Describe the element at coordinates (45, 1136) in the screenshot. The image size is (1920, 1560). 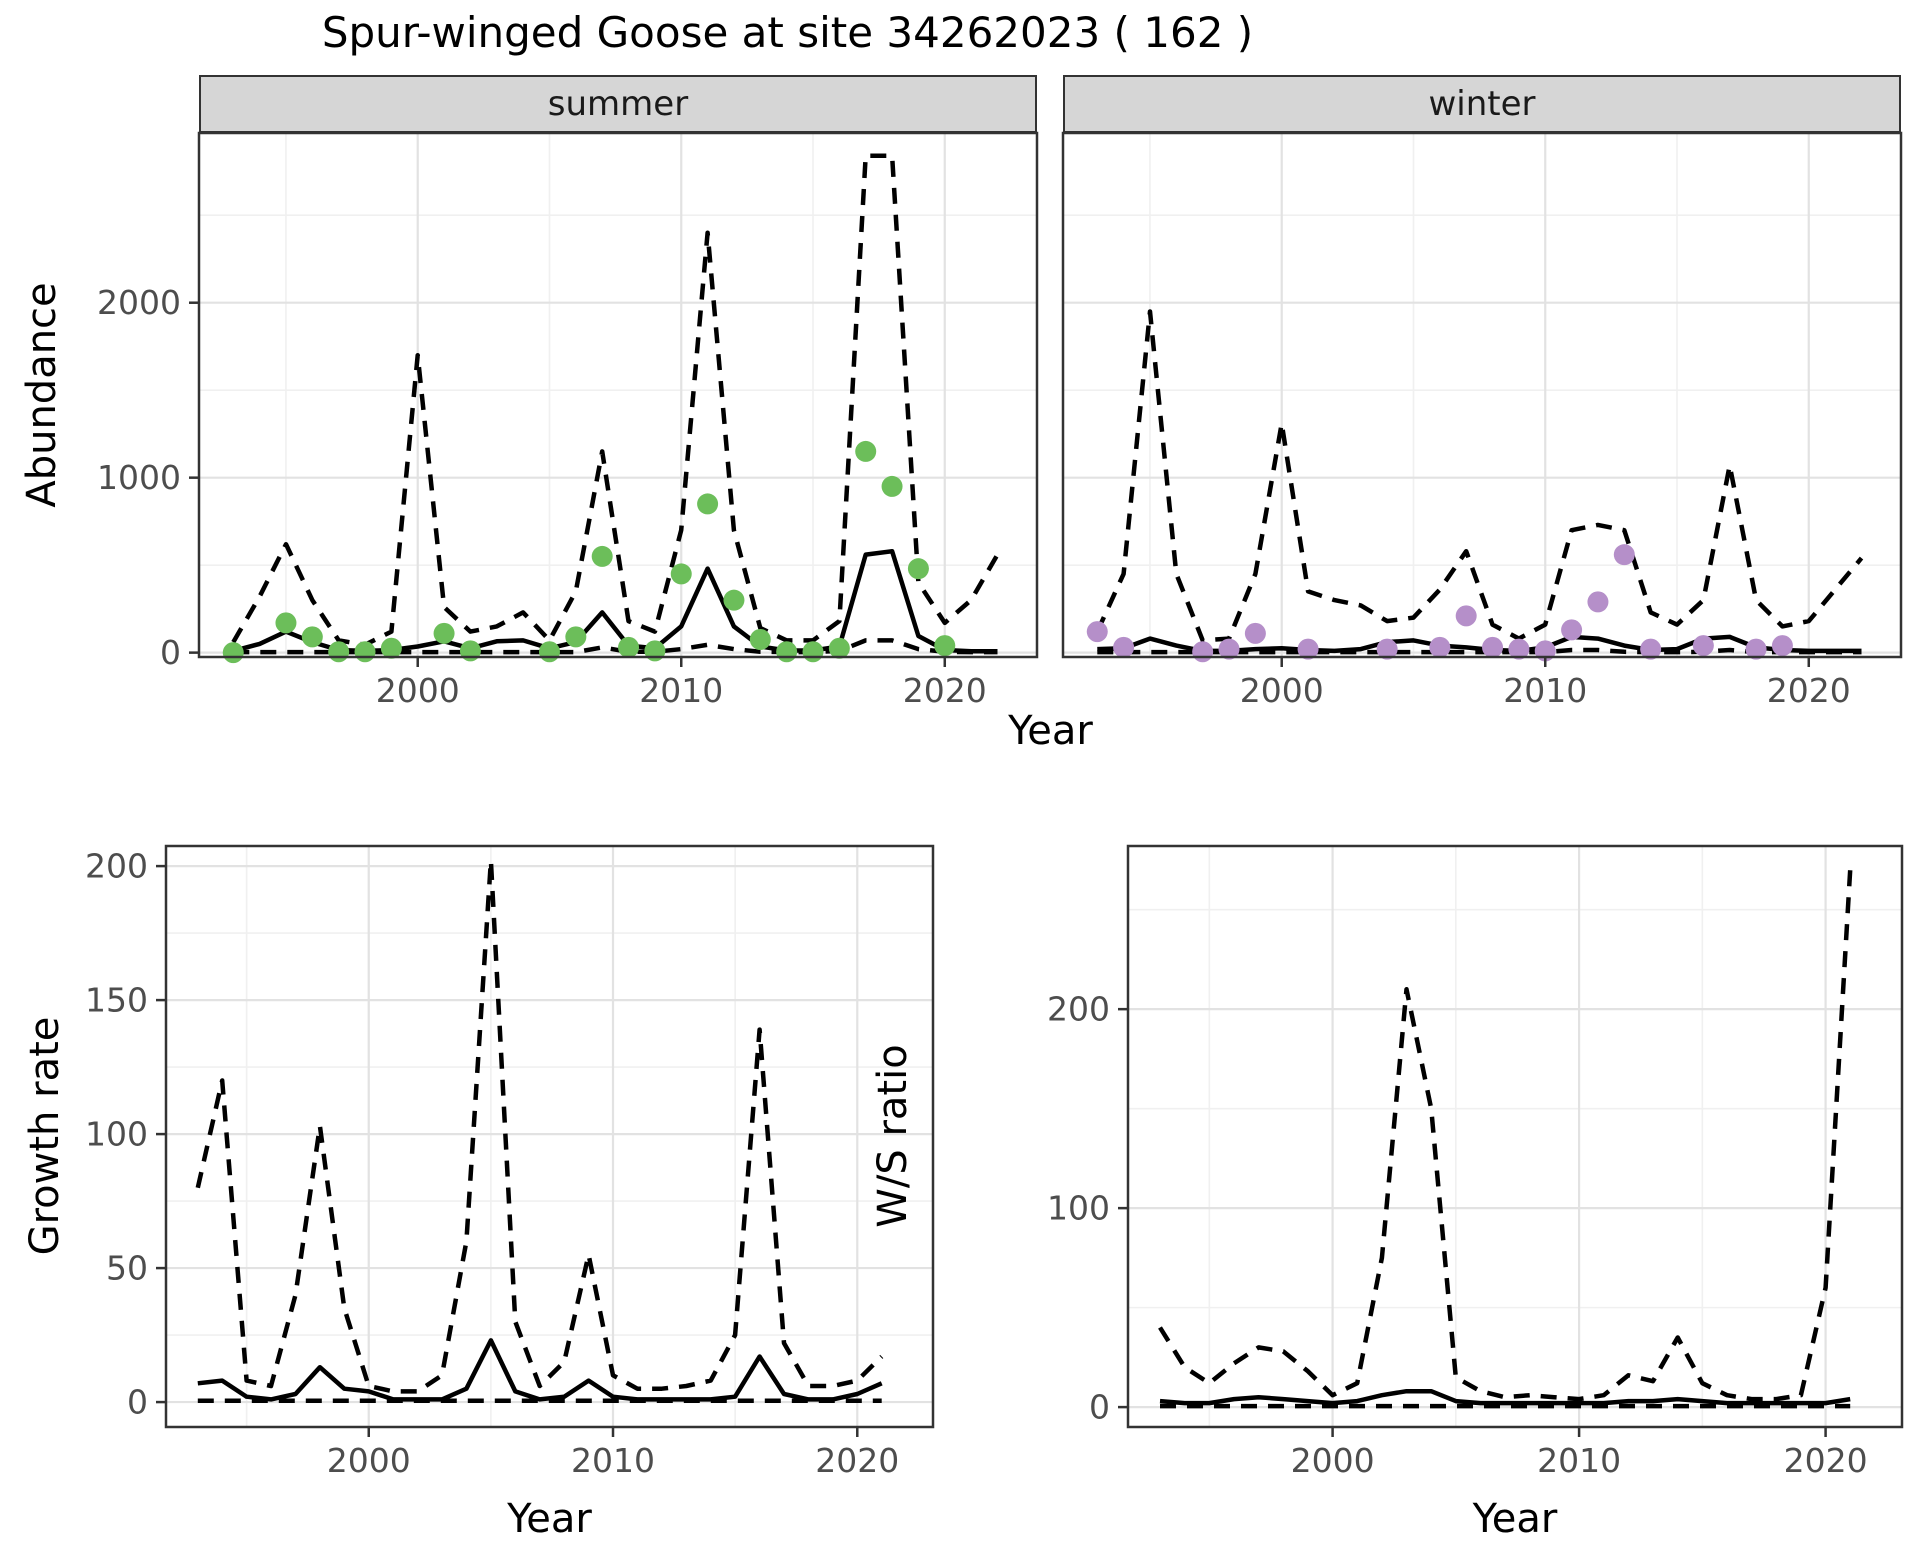
I see `growth-rate-axis-title: Growth rate` at that location.